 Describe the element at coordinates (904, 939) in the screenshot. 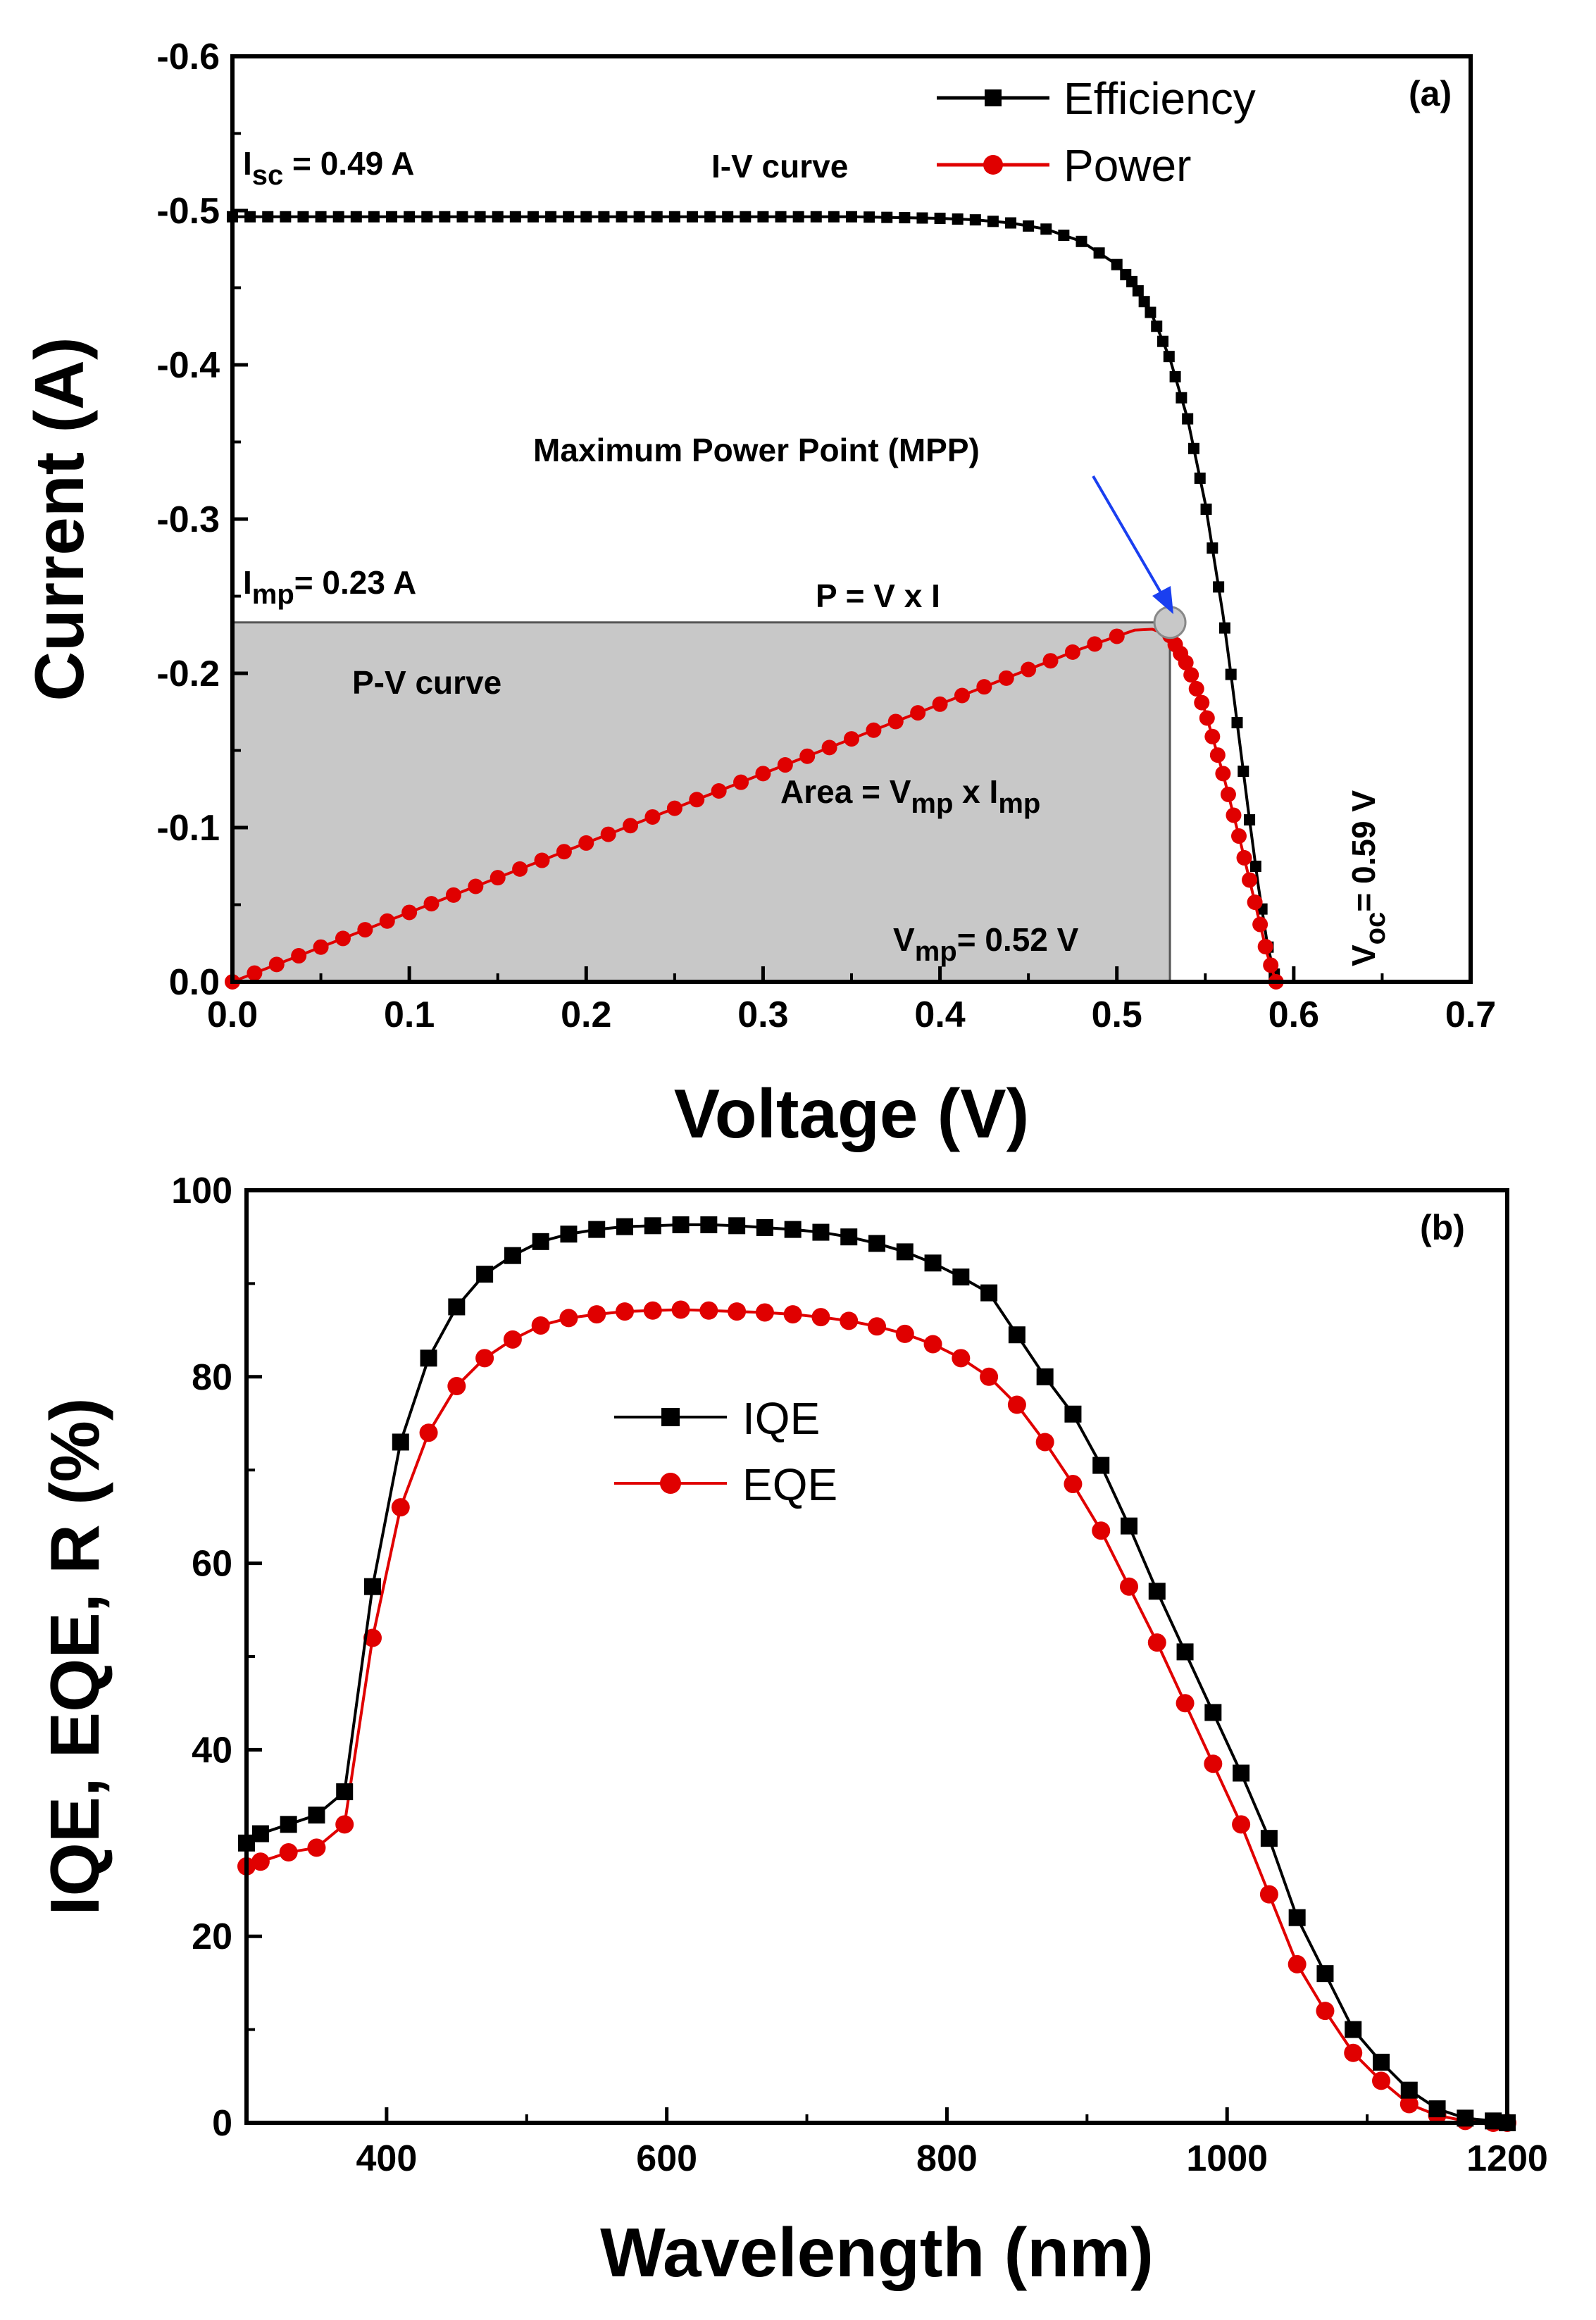

I see `vmp-main: V` at that location.